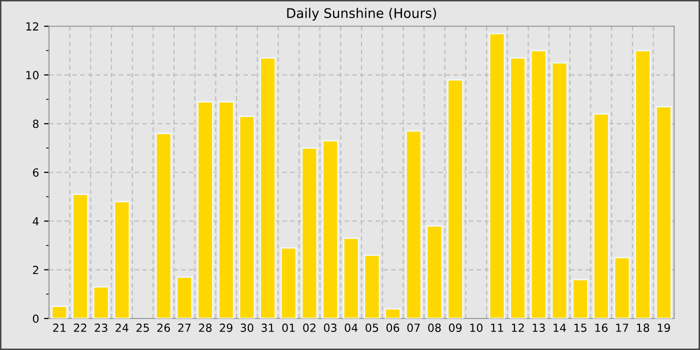 This screenshot has width=700, height=350. Describe the element at coordinates (35, 270) in the screenshot. I see `y-tick-label: 2` at that location.